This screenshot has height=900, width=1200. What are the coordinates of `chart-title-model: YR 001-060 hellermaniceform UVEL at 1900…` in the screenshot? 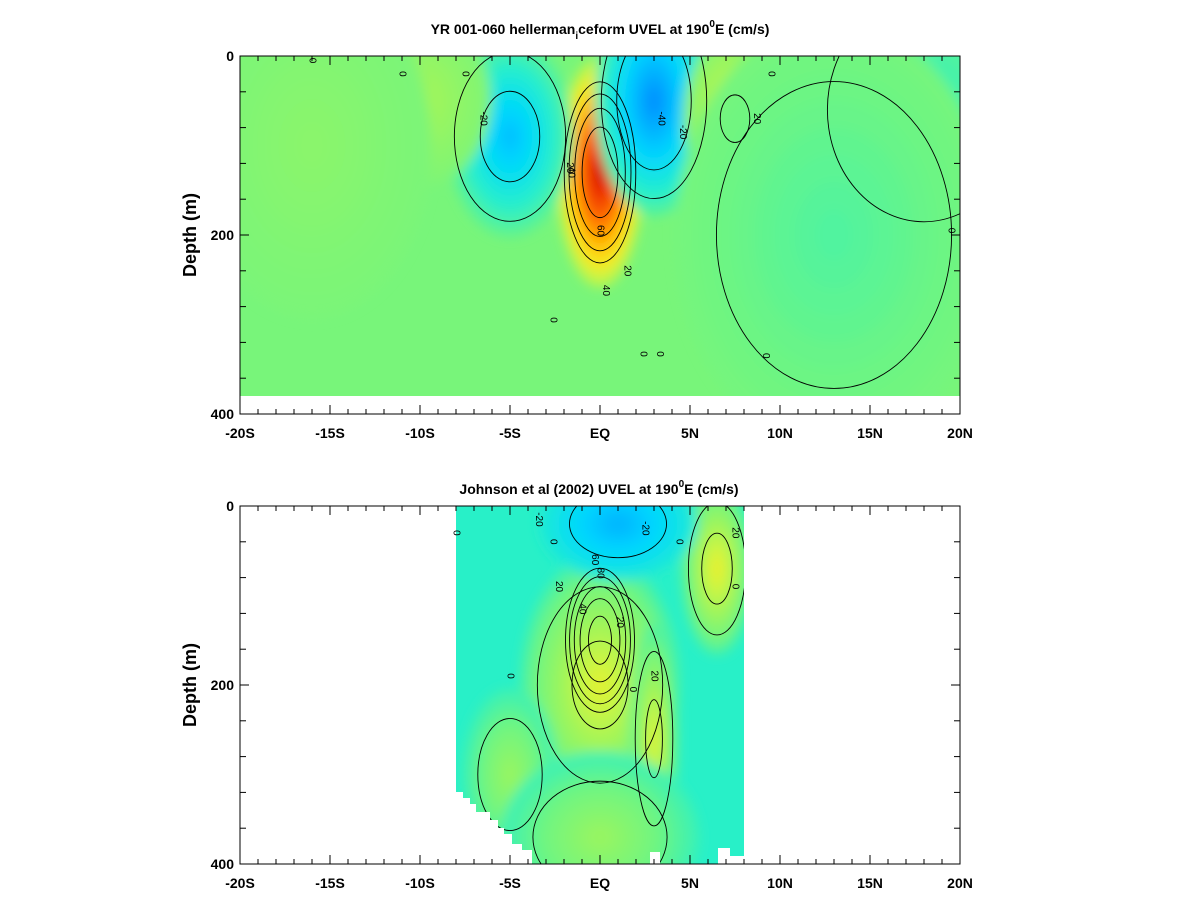 It's located at (600, 30).